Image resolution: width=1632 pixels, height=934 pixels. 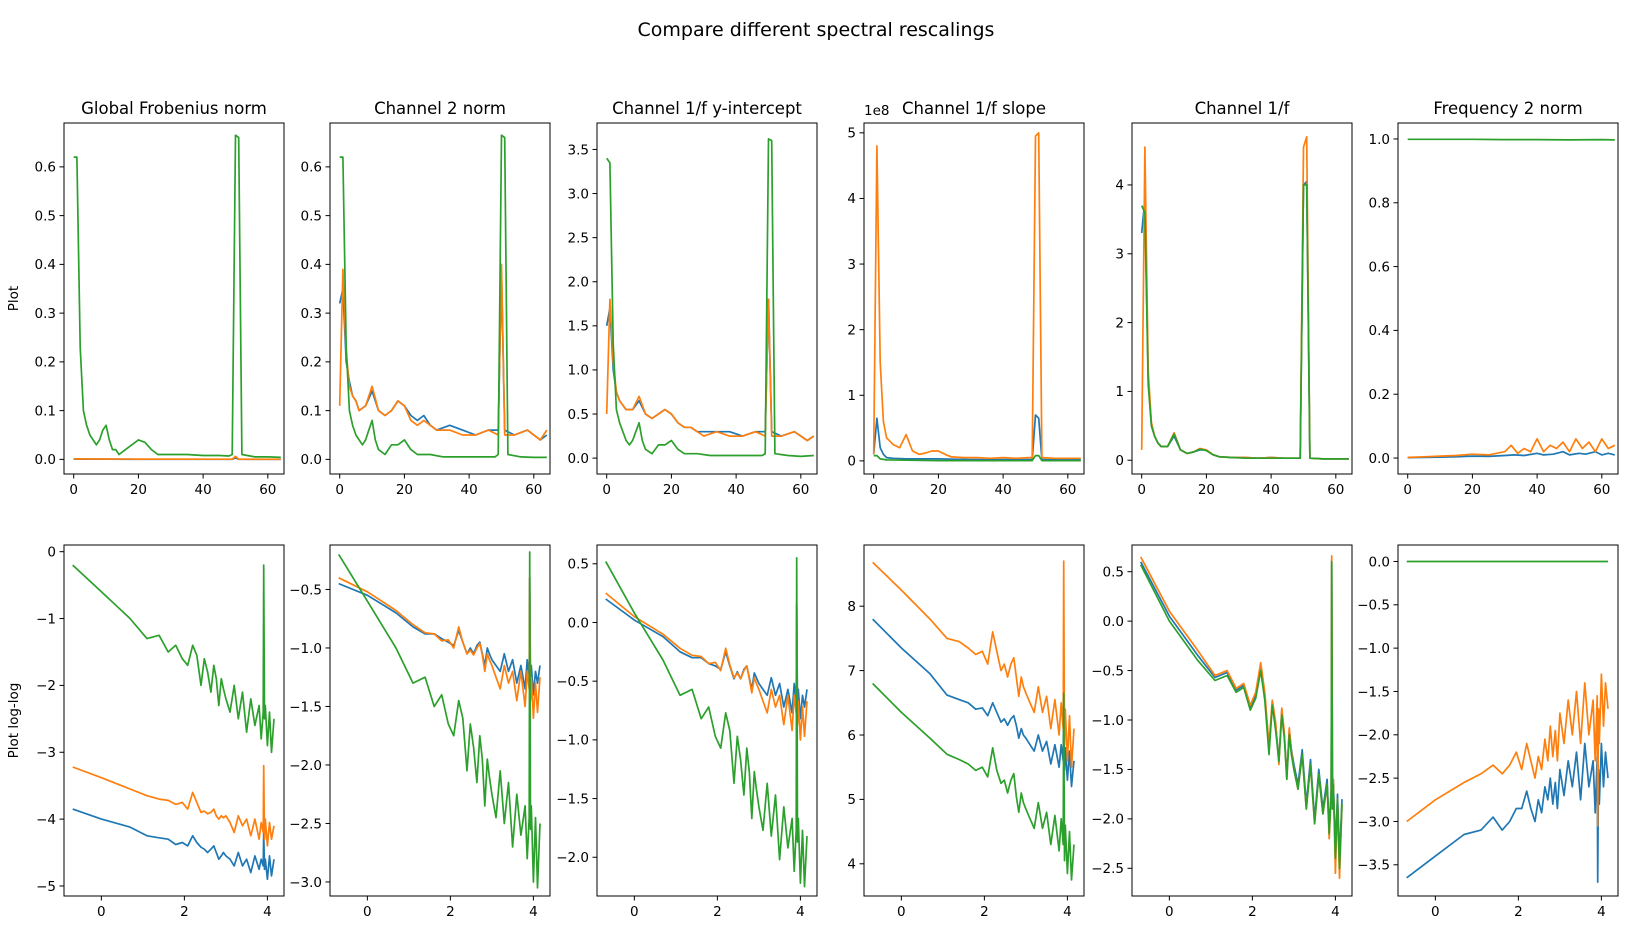 What do you see at coordinates (851, 265) in the screenshot?
I see `y-tick-label: 3` at bounding box center [851, 265].